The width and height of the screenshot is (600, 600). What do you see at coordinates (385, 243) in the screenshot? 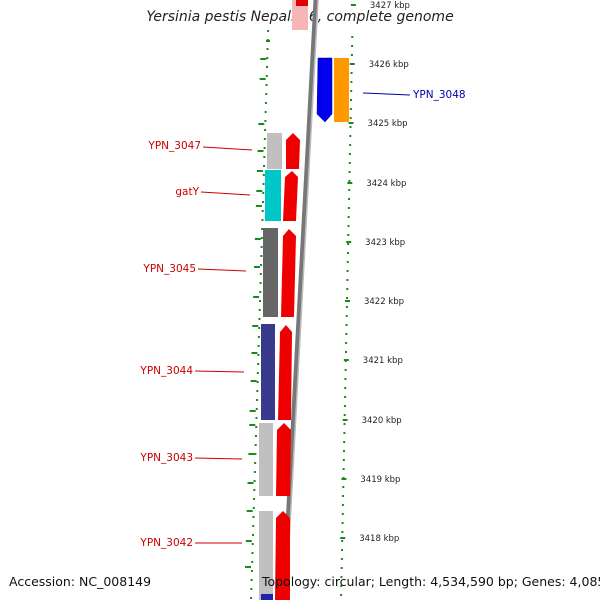
I see `tick-label: 3423 kbp` at bounding box center [385, 243].